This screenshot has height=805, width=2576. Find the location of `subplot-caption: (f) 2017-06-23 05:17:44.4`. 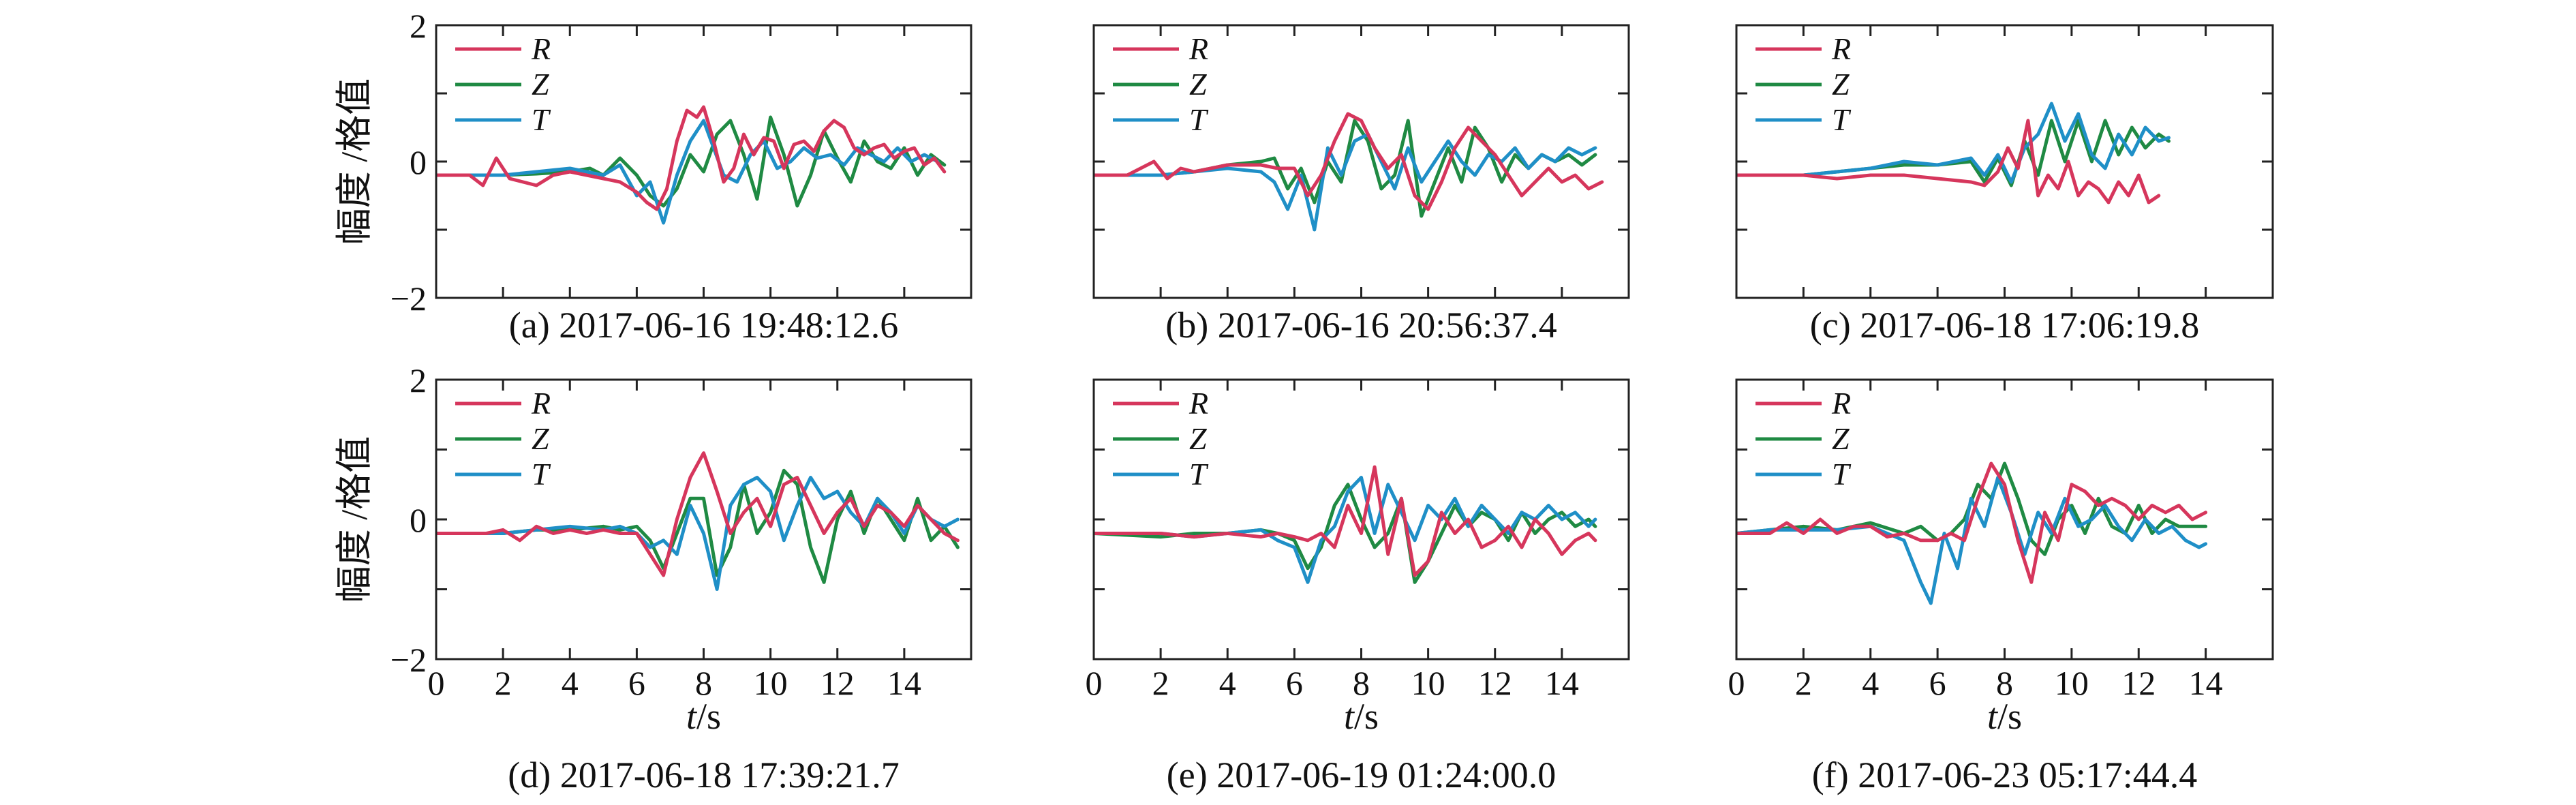

subplot-caption: (f) 2017-06-23 05:17:44.4 is located at coordinates (2004, 775).